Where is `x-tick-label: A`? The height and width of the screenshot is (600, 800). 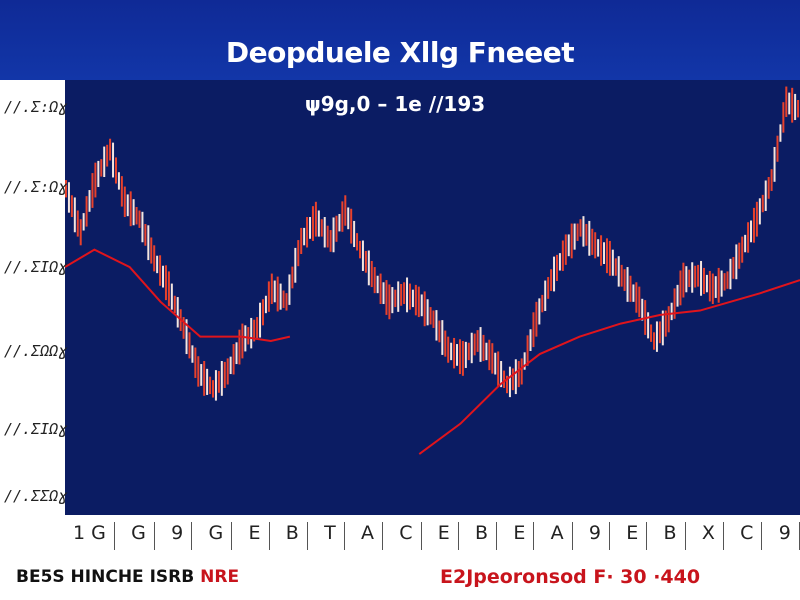
x-tick-label: A is located at coordinates (368, 536).